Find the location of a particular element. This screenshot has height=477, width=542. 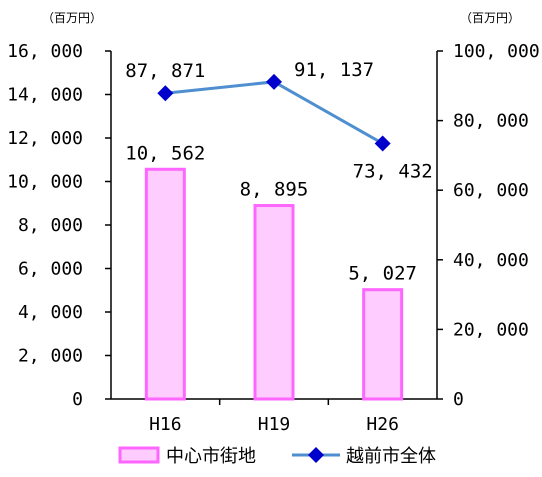

right-tick-label: 60, 000 is located at coordinates (491, 190).